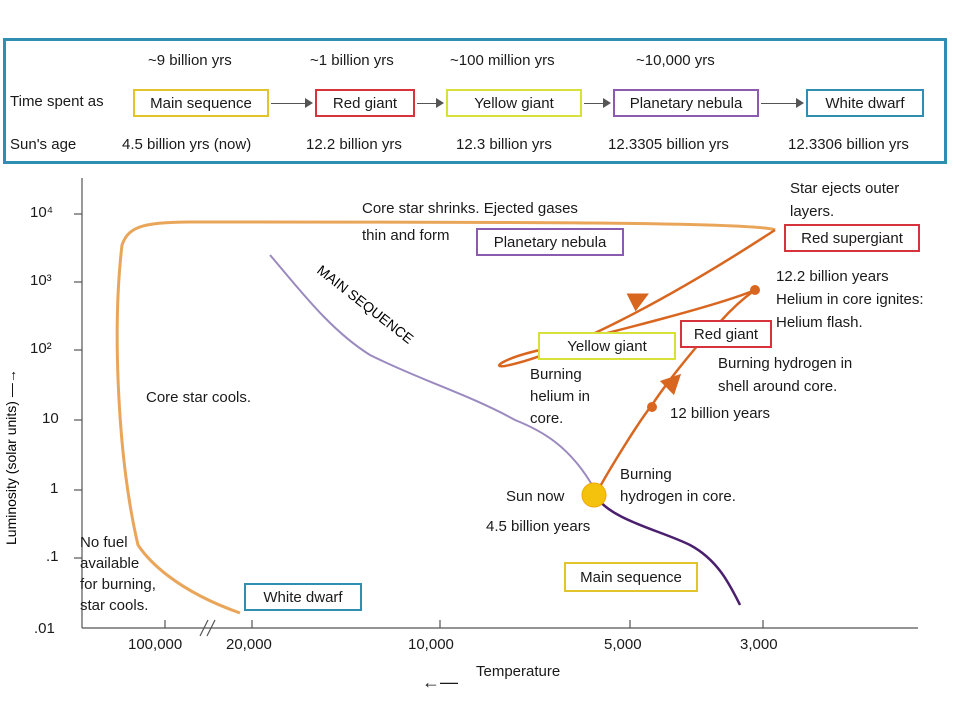  Describe the element at coordinates (518, 671) in the screenshot. I see `x-axis-title: Temperature` at that location.